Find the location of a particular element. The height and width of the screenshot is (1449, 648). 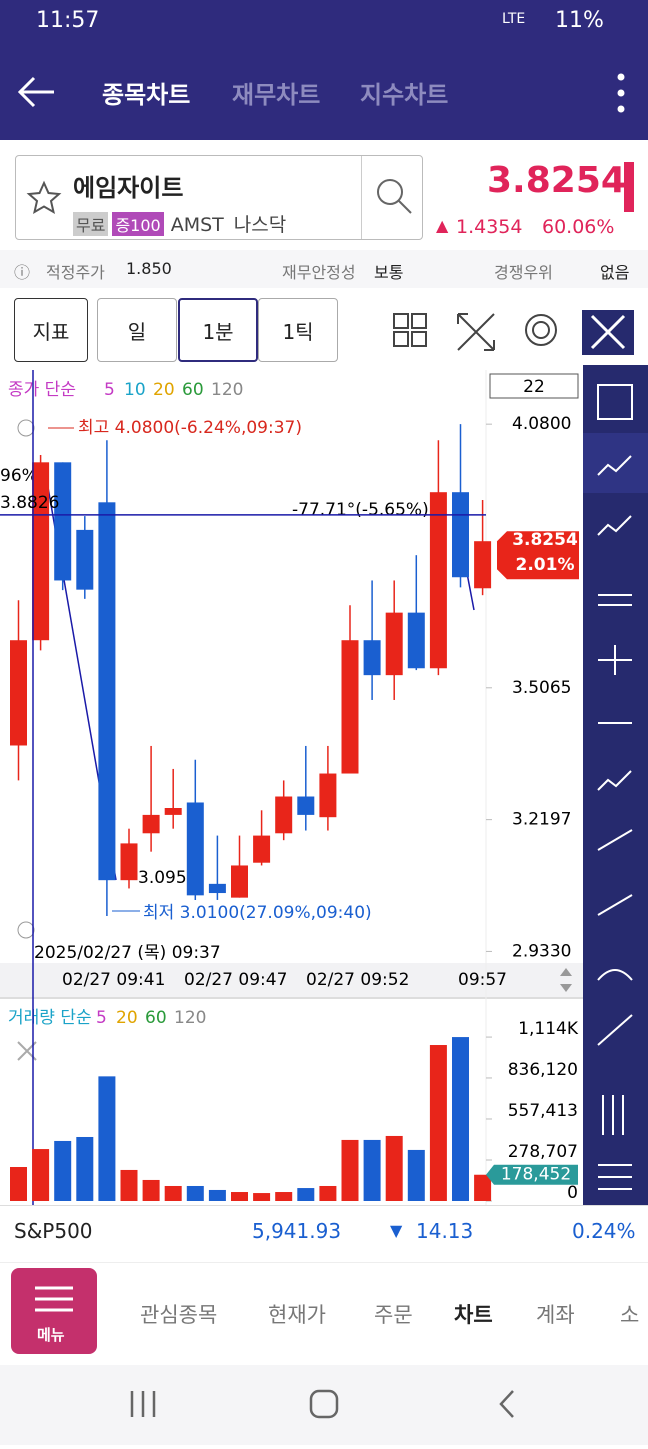

y-tick-label: 0 is located at coordinates (572, 1193).